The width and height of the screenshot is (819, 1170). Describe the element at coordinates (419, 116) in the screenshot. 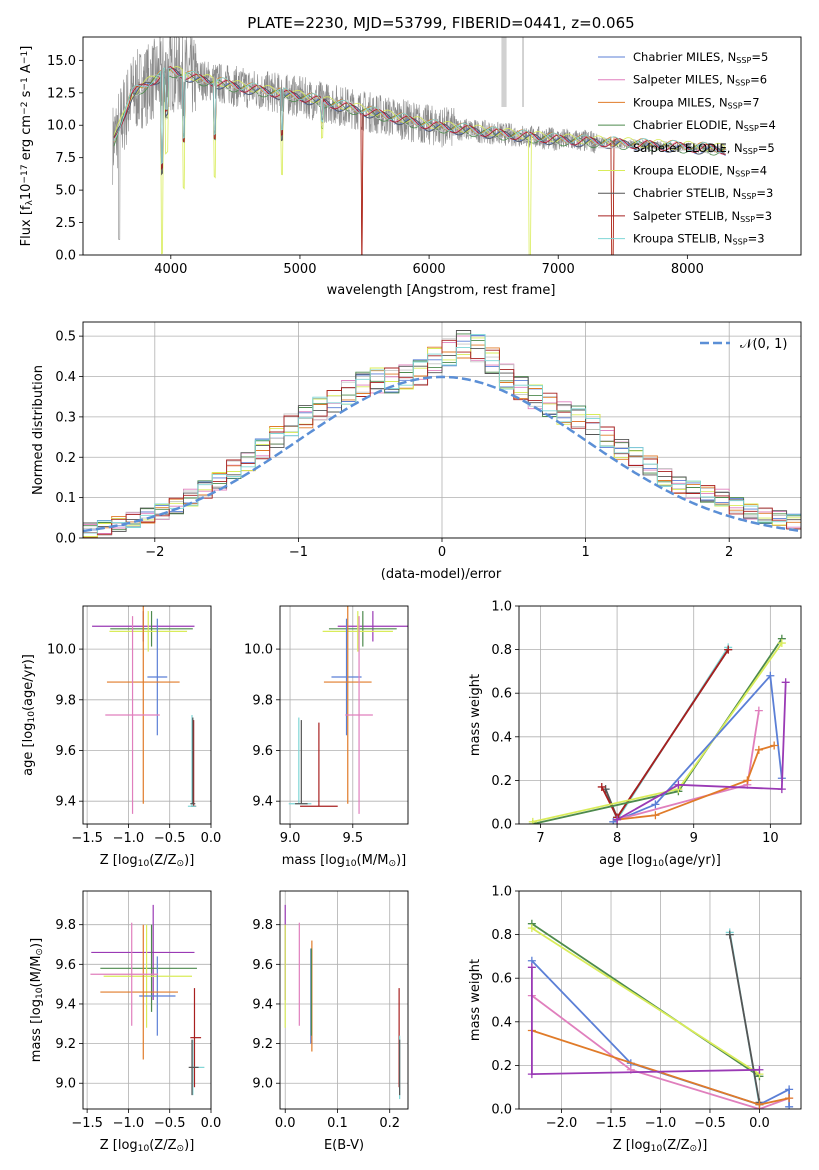

I see `model-spectrum-line` at that location.